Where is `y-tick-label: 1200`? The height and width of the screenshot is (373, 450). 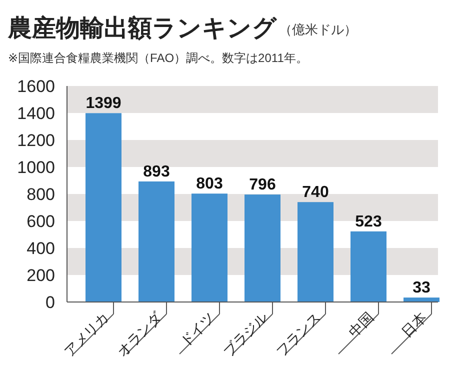
y-tick-label: 1200 is located at coordinates (36, 140).